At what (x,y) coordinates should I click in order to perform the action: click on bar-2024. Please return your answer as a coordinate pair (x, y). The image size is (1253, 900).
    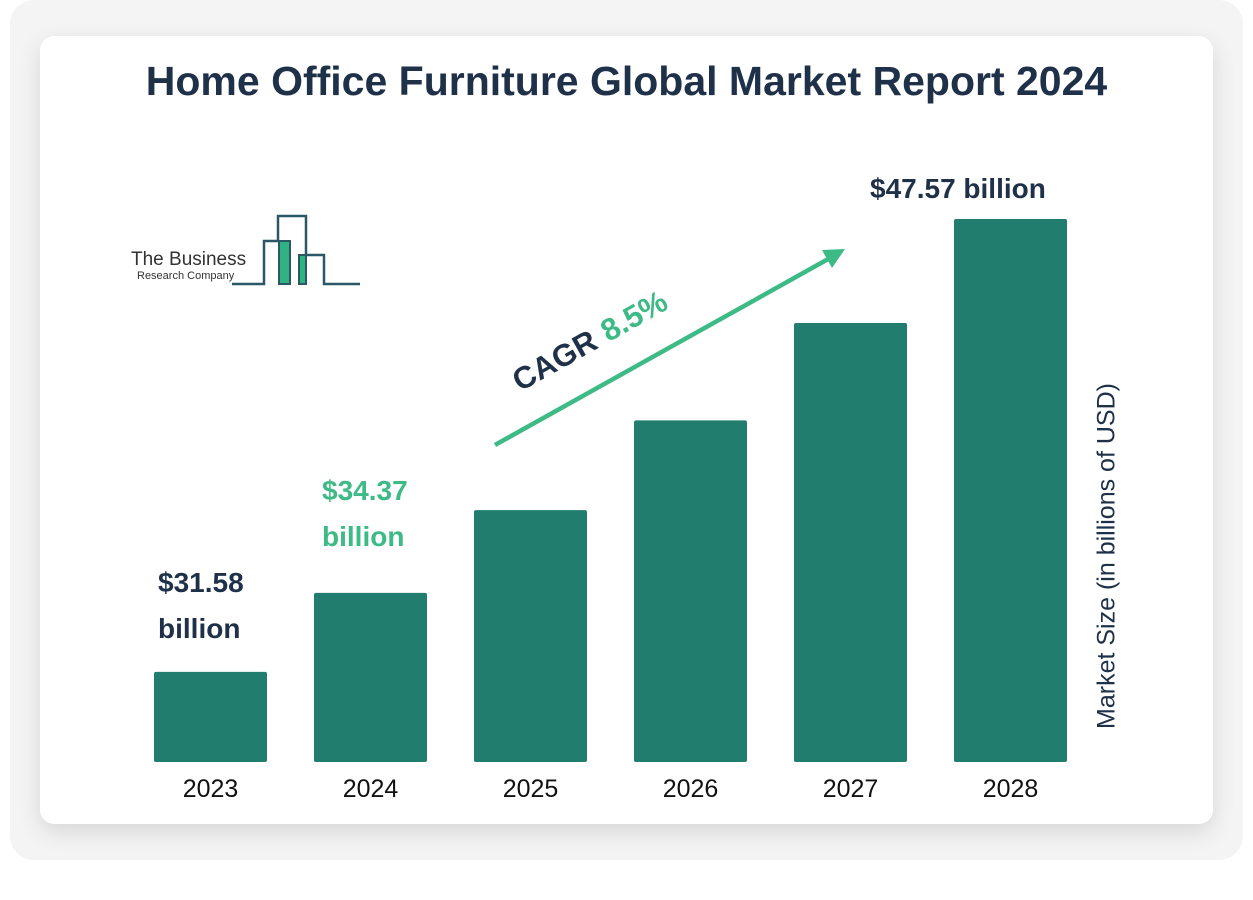
    Looking at the image, I should click on (370, 677).